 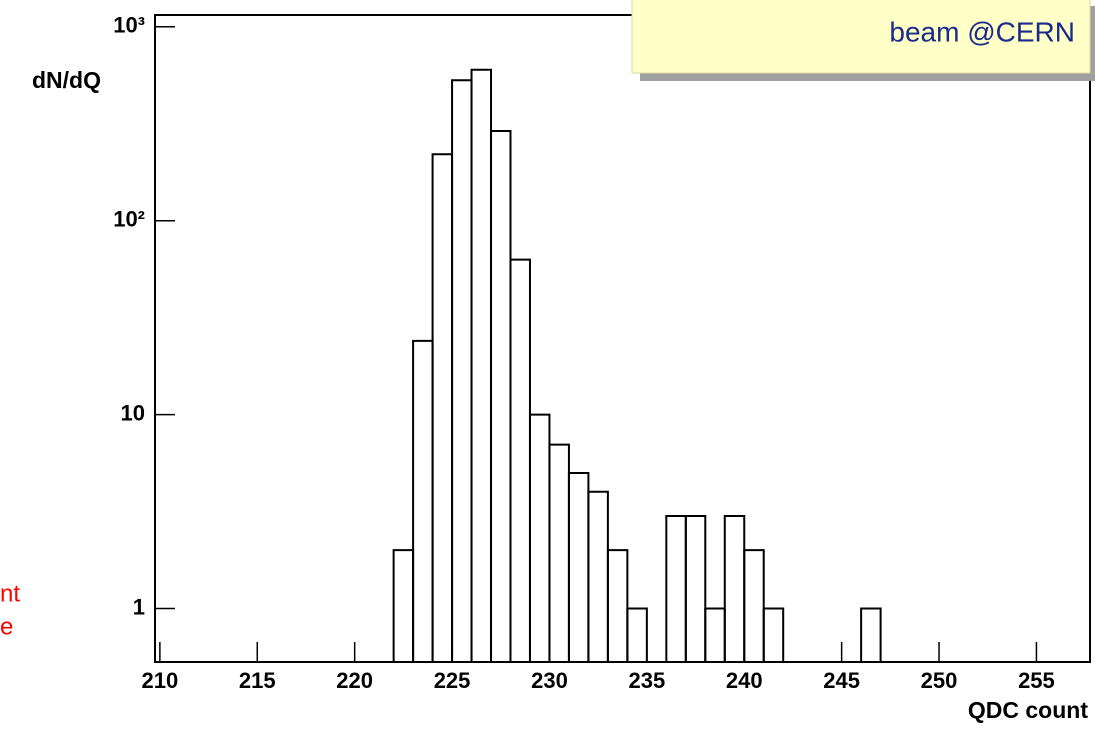 What do you see at coordinates (129, 25) in the screenshot?
I see `y-tick-label: 10³` at bounding box center [129, 25].